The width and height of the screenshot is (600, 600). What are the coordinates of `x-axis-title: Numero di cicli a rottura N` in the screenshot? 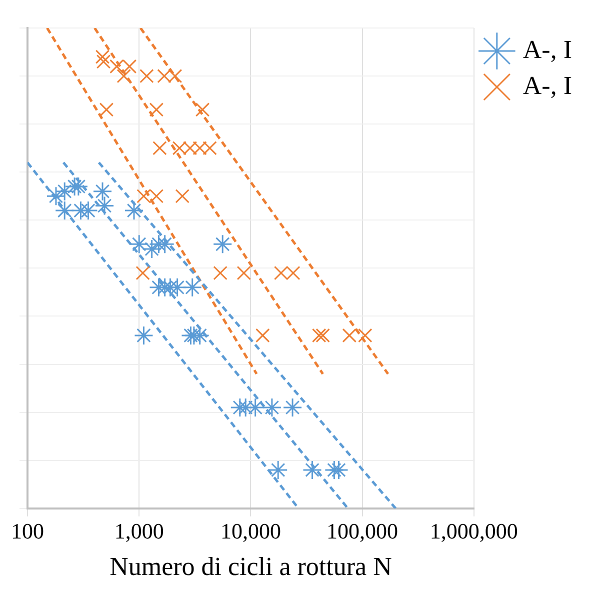 It's located at (251, 567).